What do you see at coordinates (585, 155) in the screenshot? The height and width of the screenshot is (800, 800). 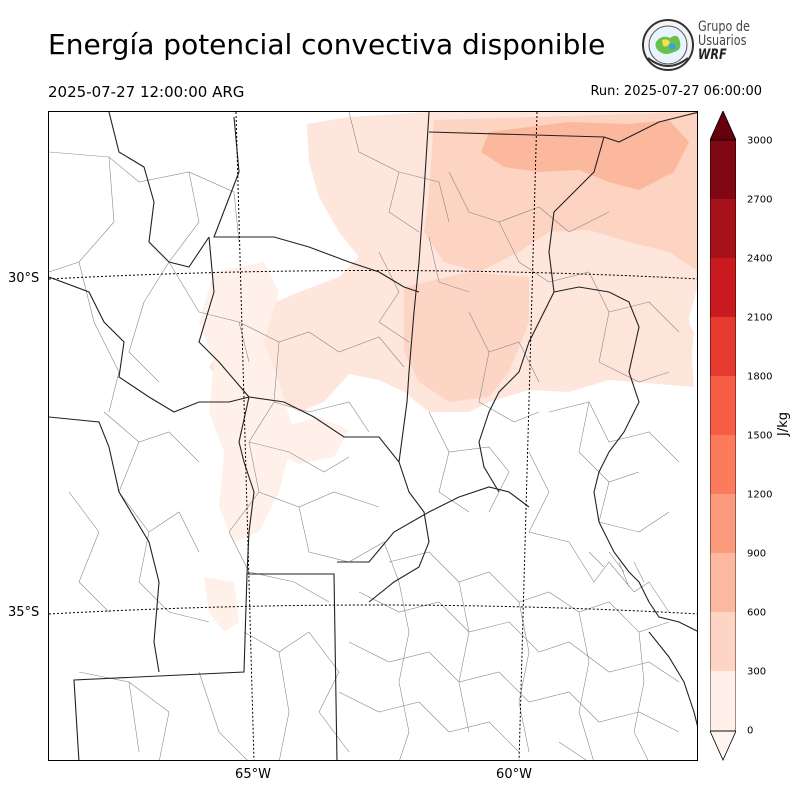 I see `cape-area-max` at bounding box center [585, 155].